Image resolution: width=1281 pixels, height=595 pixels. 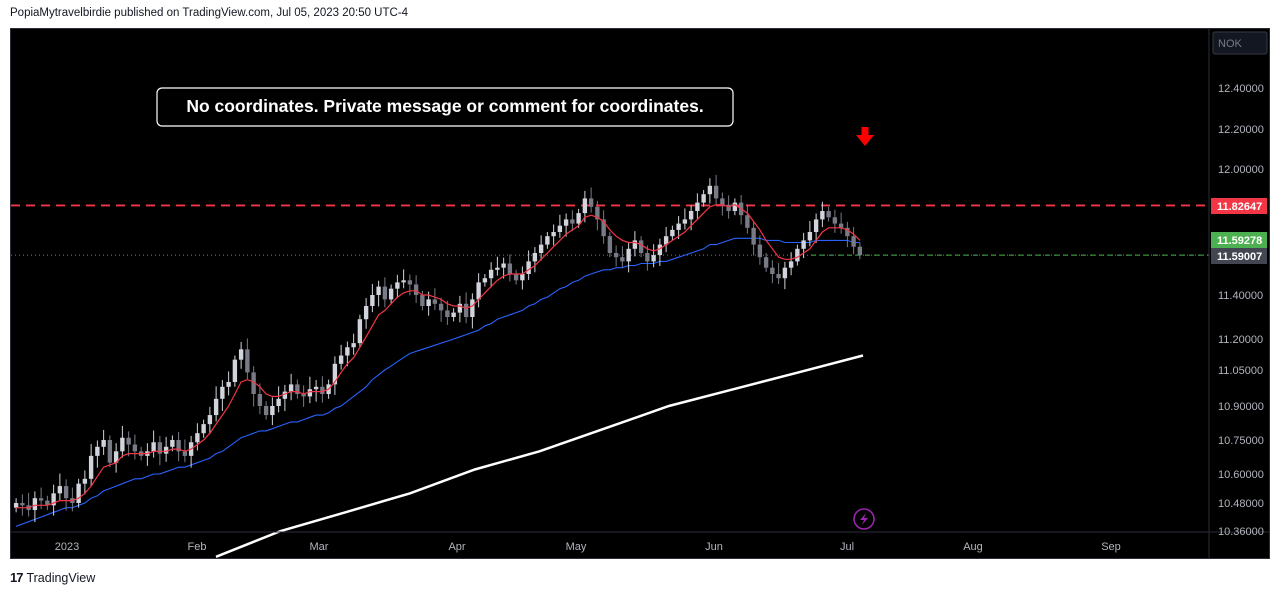 I want to click on time-tick-label: Mar, so click(x=319, y=547).